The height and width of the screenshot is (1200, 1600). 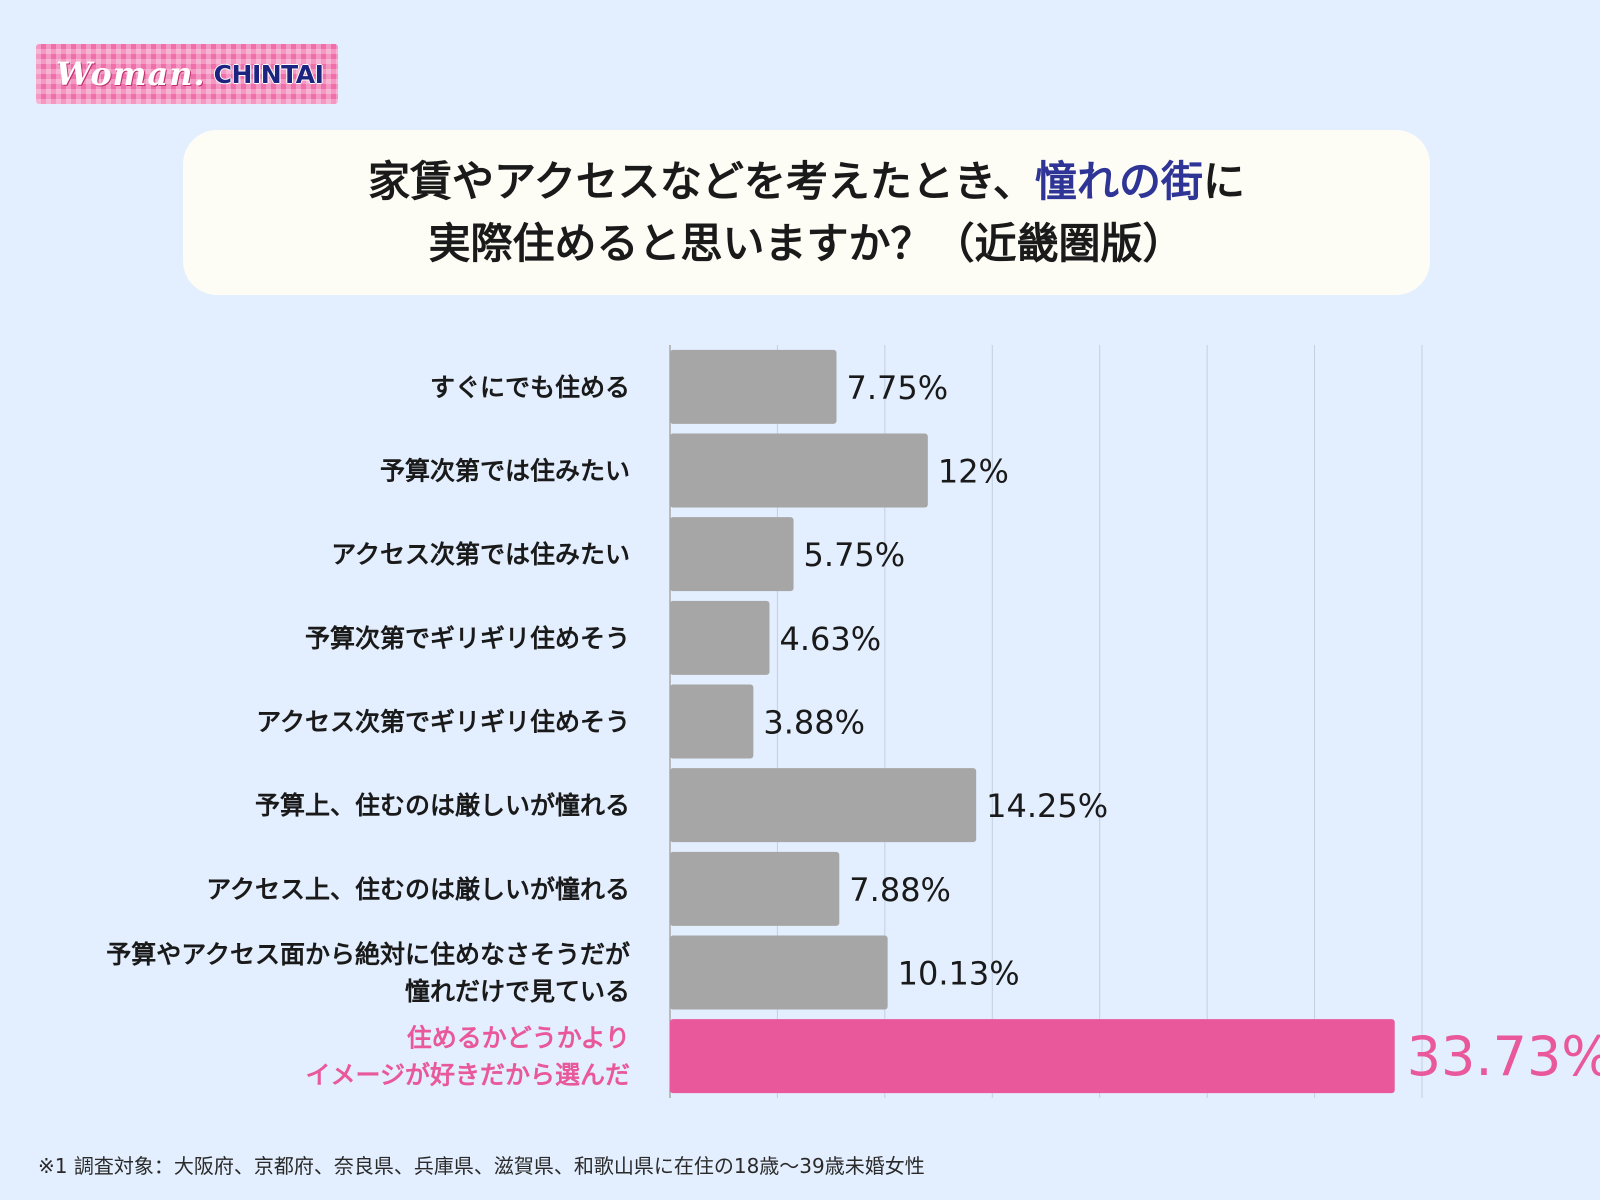 I want to click on title-post: に, so click(x=1223, y=181).